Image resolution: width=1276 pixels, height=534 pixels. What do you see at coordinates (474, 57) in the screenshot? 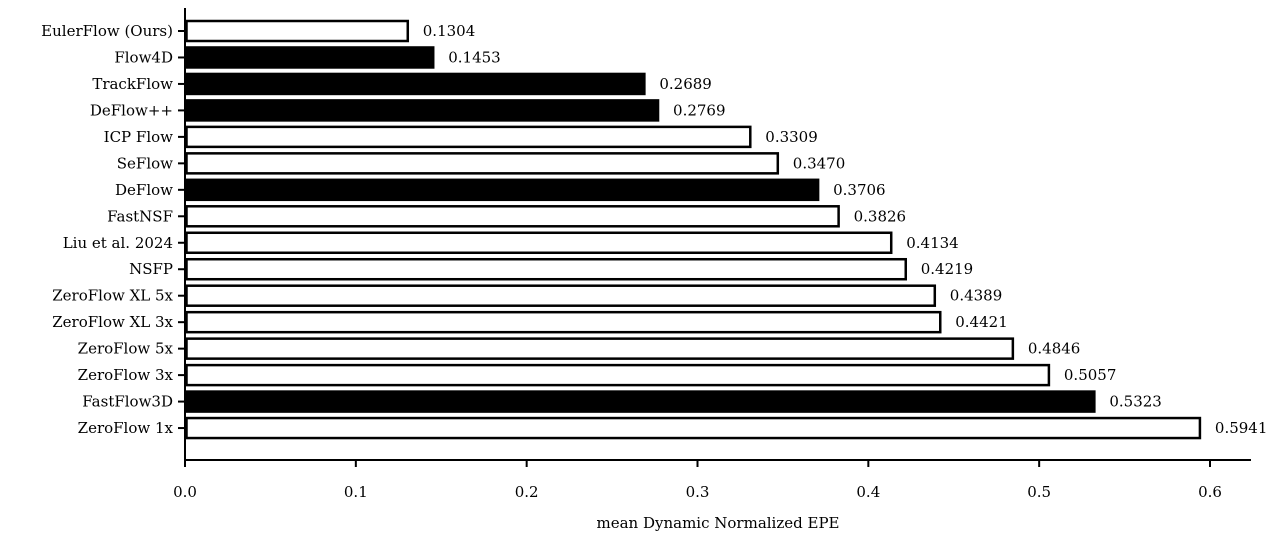
I see `data-label: 0.1453` at bounding box center [474, 57].